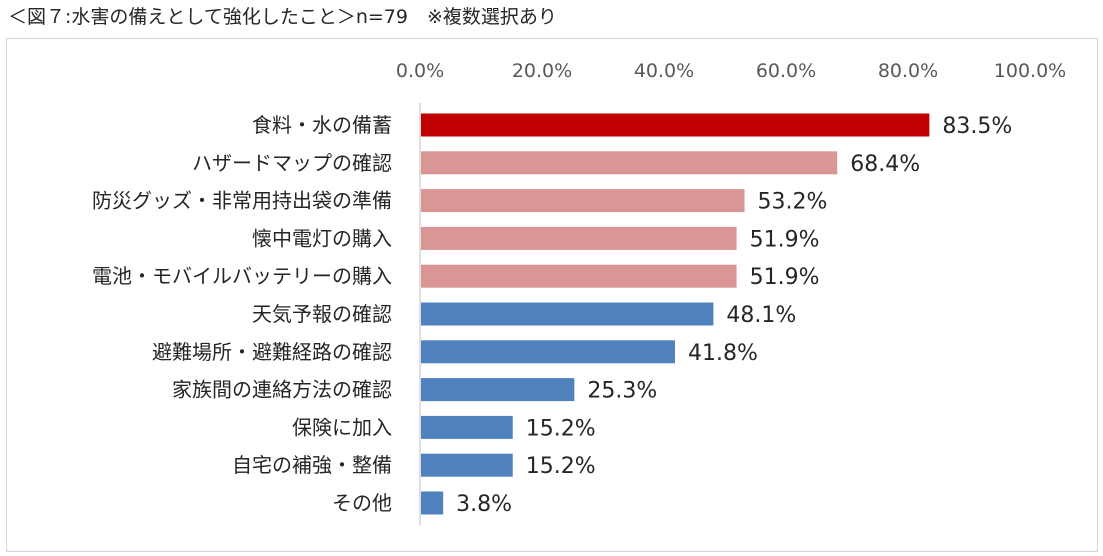 The width and height of the screenshot is (1103, 556). Describe the element at coordinates (622, 391) in the screenshot. I see `data-label: 25.3%` at that location.